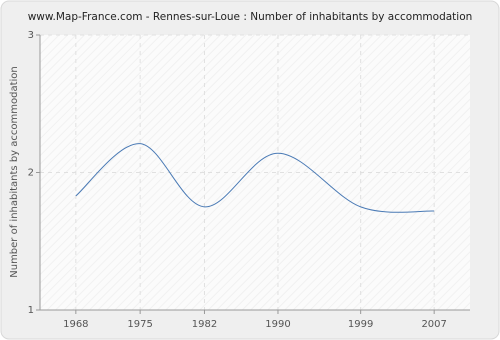 The width and height of the screenshot is (500, 340). What do you see at coordinates (204, 324) in the screenshot?
I see `x-tick-label: 1982` at bounding box center [204, 324].